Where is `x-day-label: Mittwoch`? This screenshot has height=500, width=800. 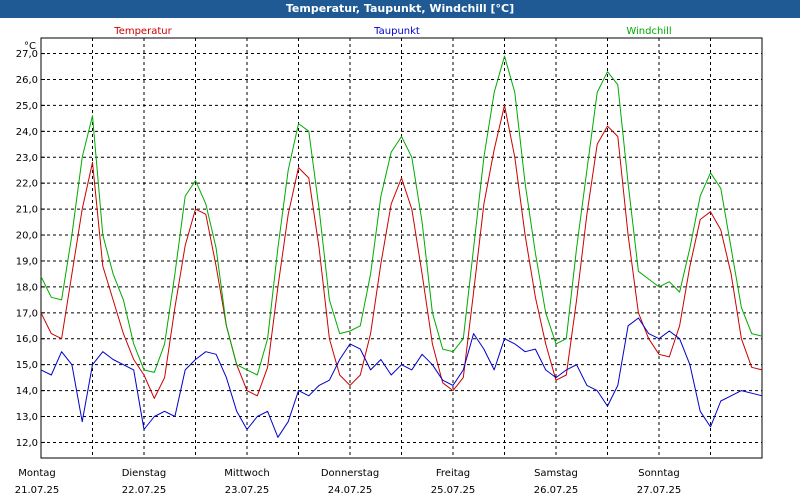
x-day-label: Mittwoch is located at coordinates (246, 473).